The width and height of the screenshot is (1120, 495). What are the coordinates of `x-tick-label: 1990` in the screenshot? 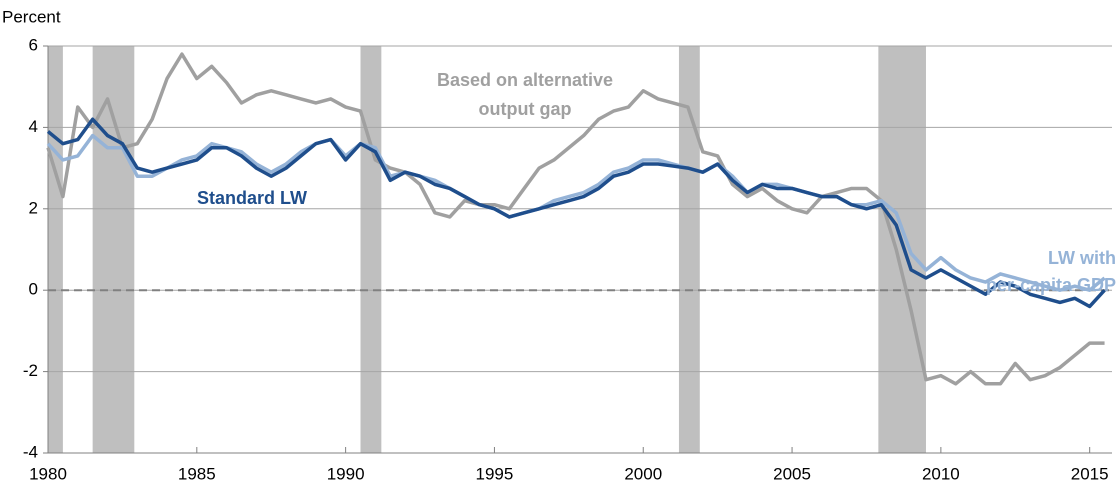 It's located at (346, 473).